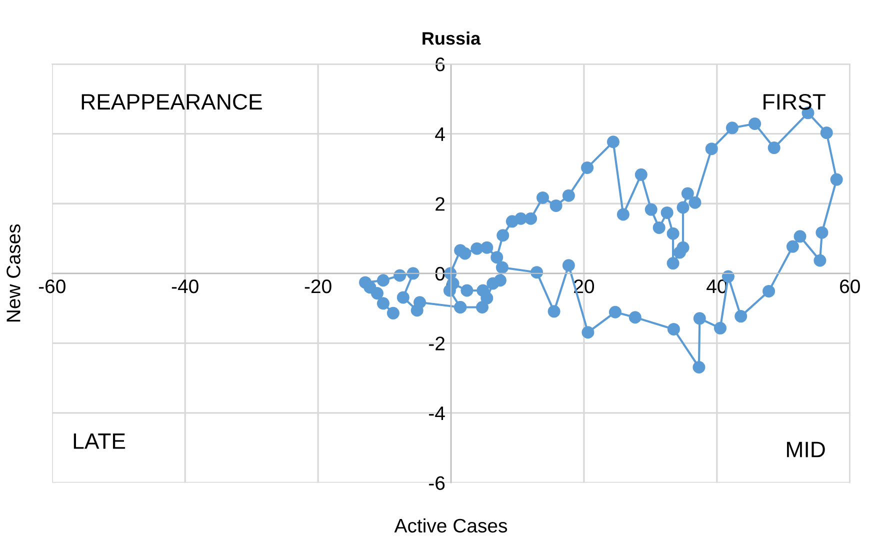 This screenshot has width=869, height=543. What do you see at coordinates (850, 286) in the screenshot?
I see `x-tick-label: 60` at bounding box center [850, 286].